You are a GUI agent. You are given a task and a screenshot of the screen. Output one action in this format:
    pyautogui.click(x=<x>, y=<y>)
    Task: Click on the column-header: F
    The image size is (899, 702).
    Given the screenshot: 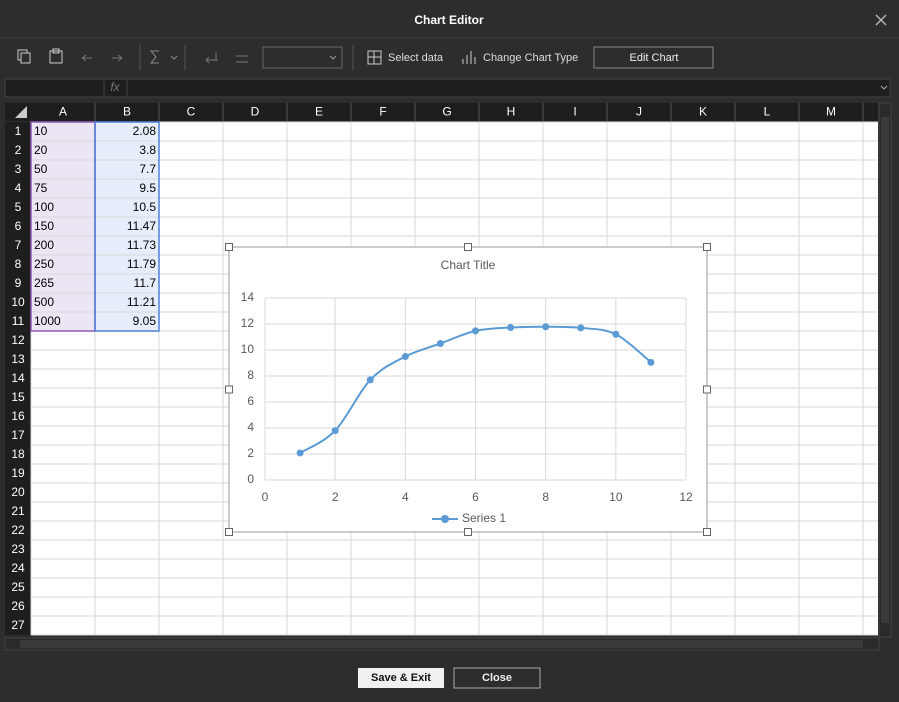 What is the action you would take?
    pyautogui.click(x=382, y=112)
    